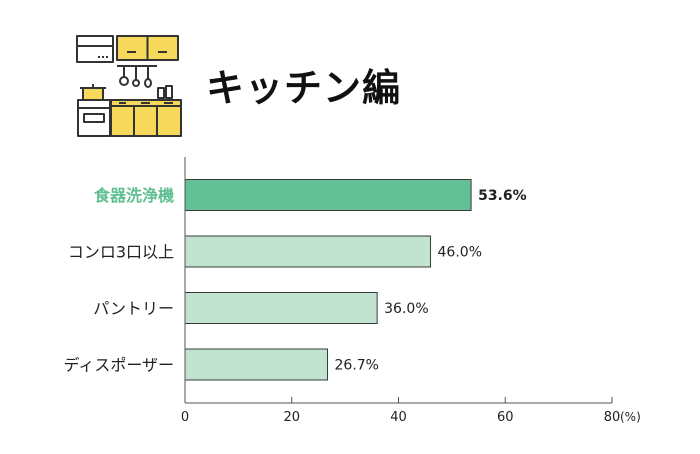  I want to click on page-title: キッチン編, so click(304, 88).